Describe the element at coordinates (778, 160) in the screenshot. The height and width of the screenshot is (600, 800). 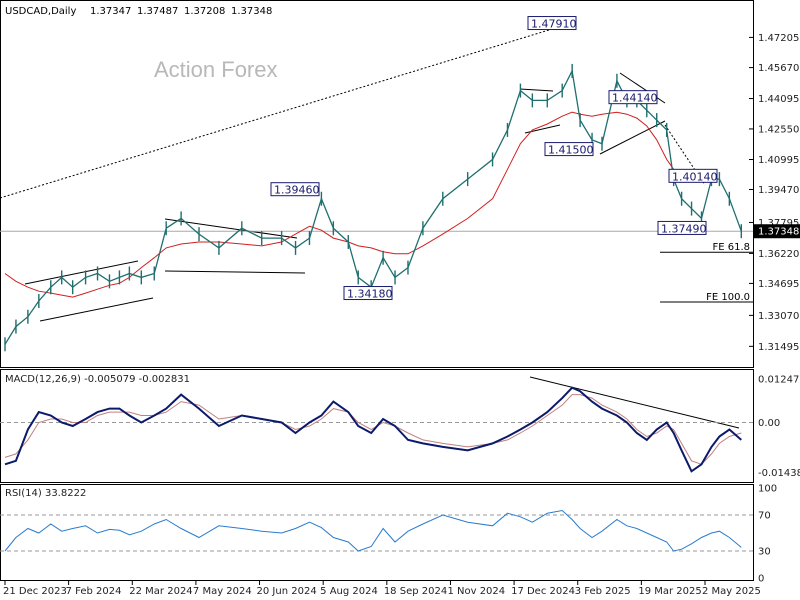
I see `price-tick-label: 1.40995` at that location.